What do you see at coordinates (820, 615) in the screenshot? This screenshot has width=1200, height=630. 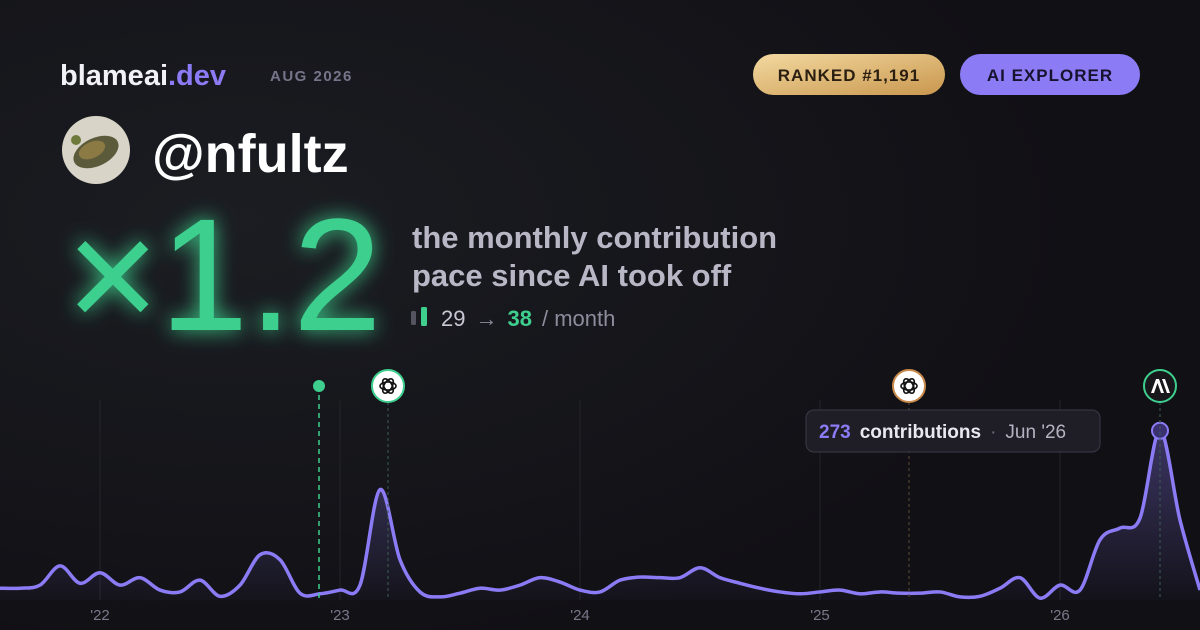 I see `x-tick-label: '25` at bounding box center [820, 615].